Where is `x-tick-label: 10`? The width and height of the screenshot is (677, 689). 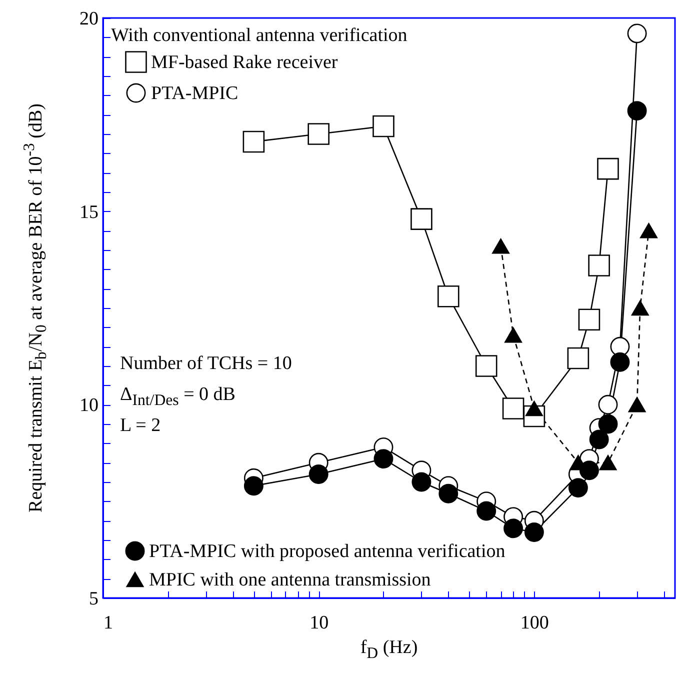 x-tick-label: 10 is located at coordinates (319, 623).